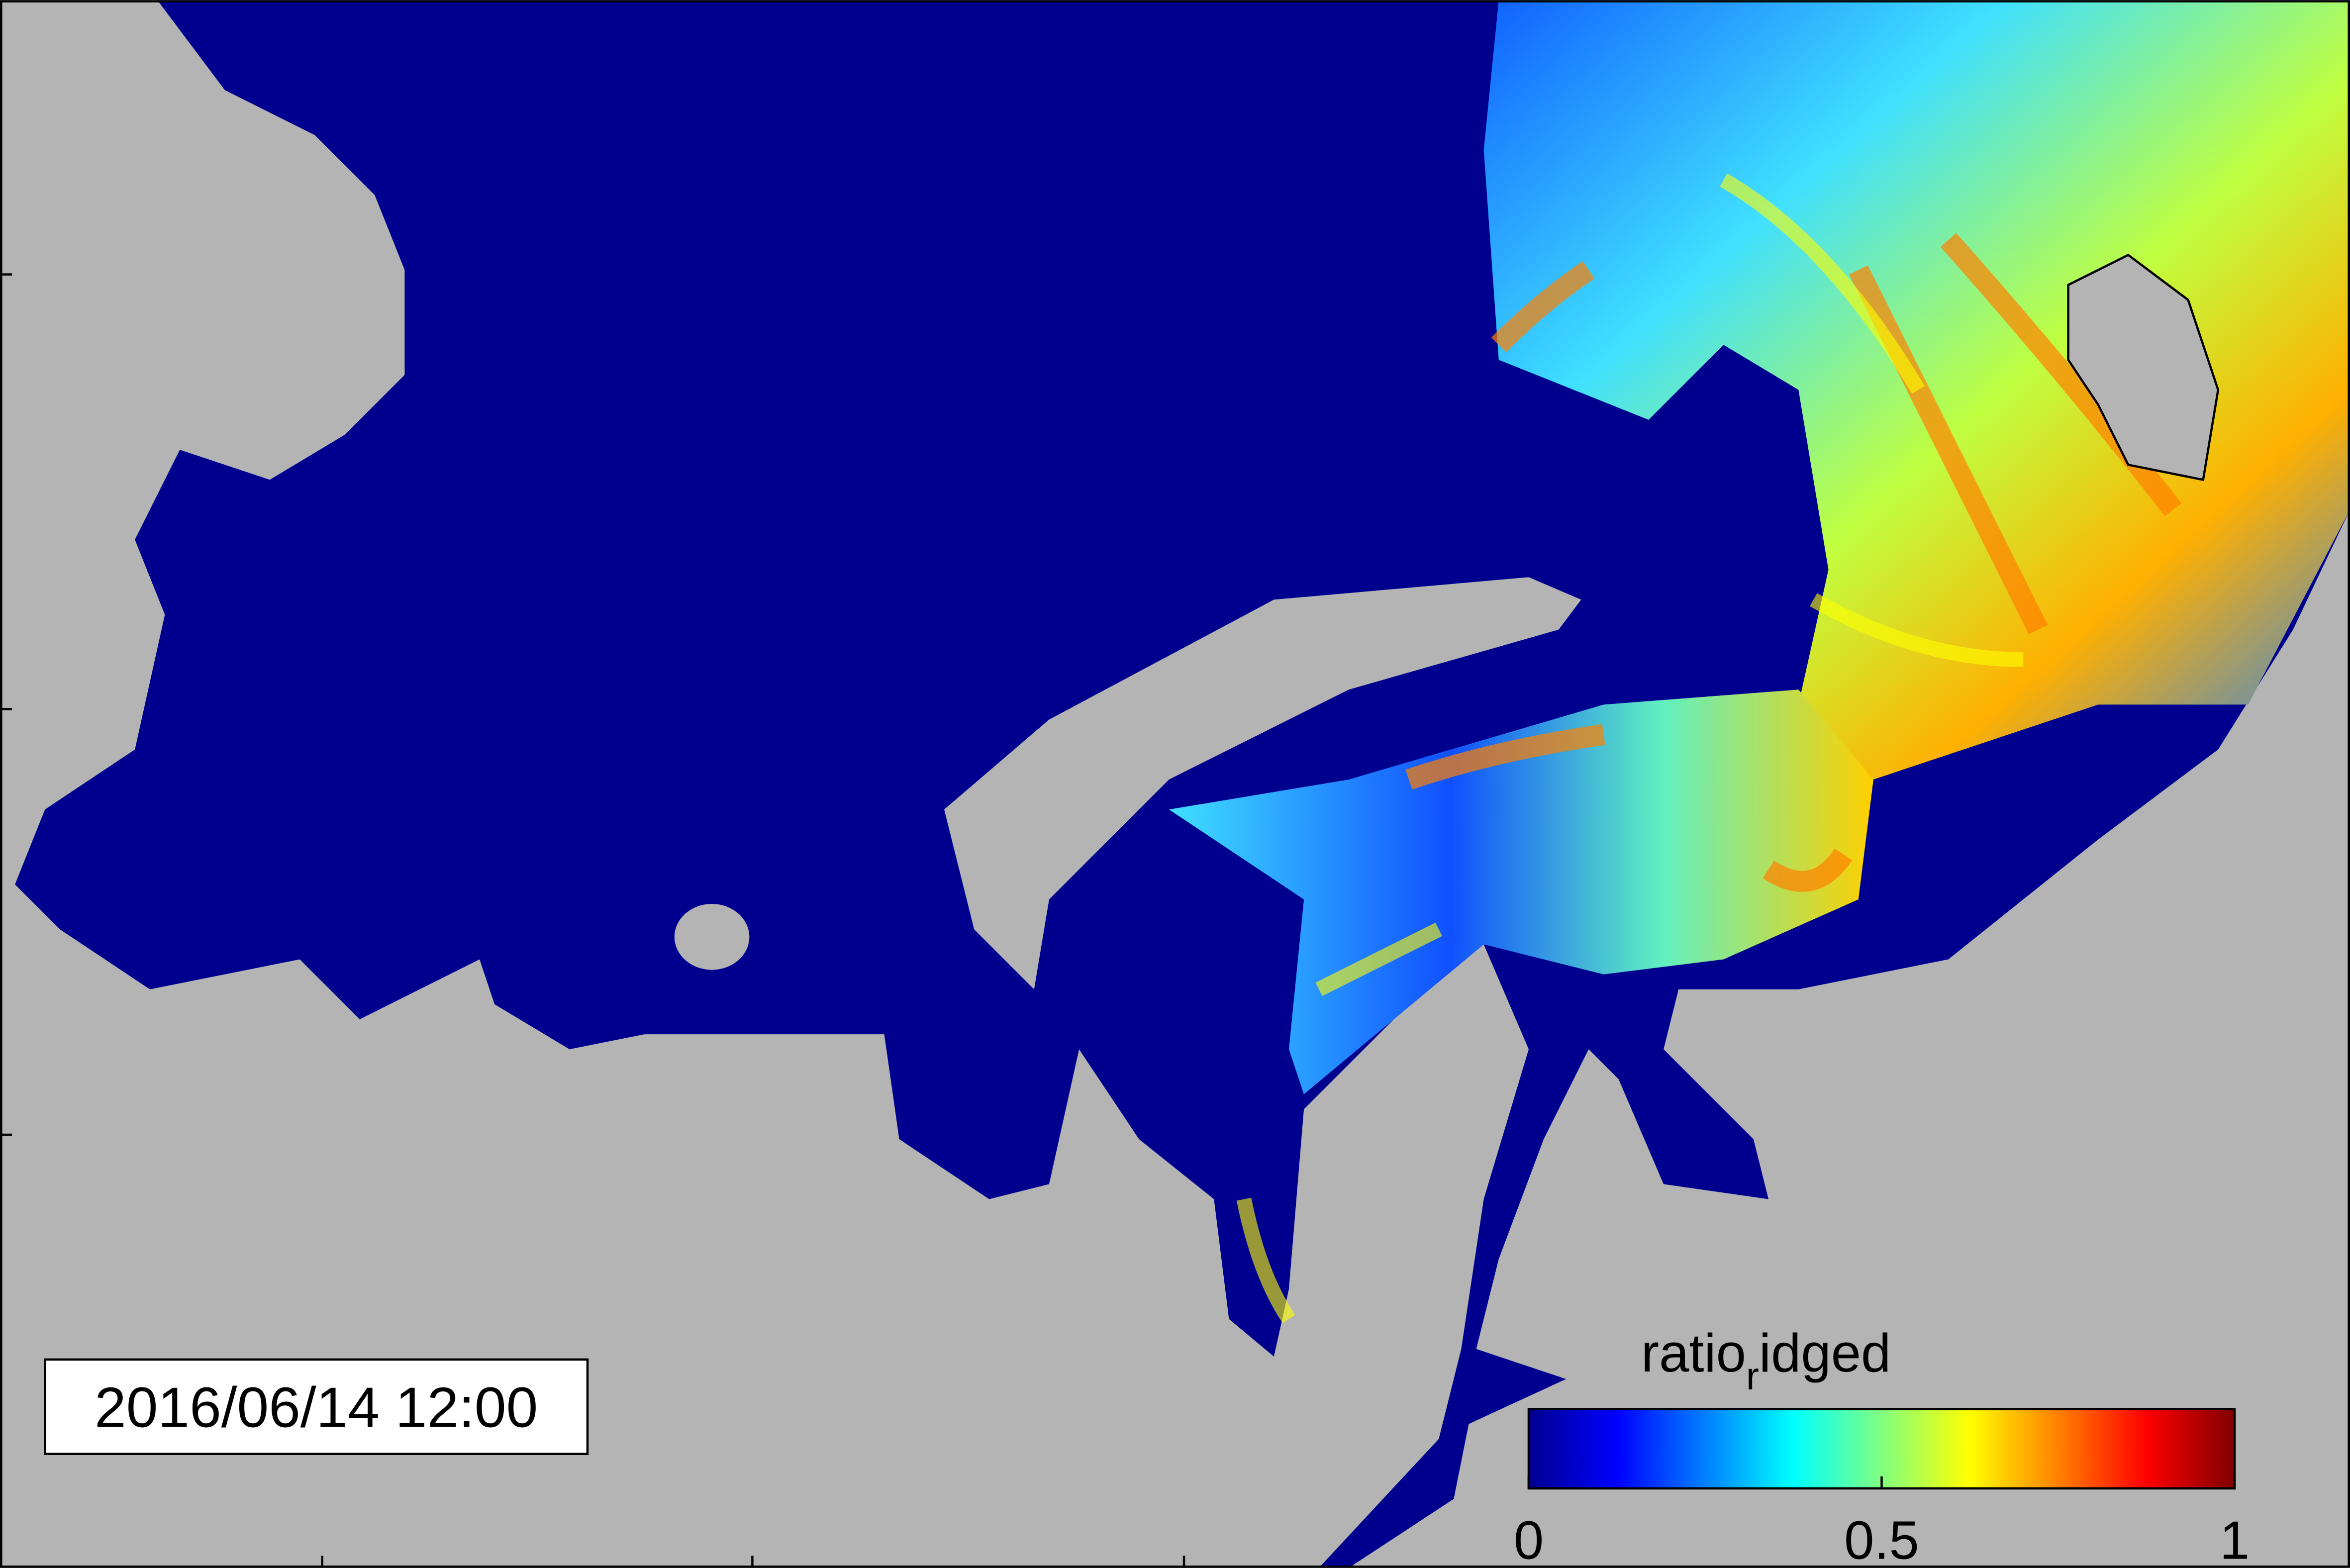  I want to click on label-part: idged, so click(1825, 1353).